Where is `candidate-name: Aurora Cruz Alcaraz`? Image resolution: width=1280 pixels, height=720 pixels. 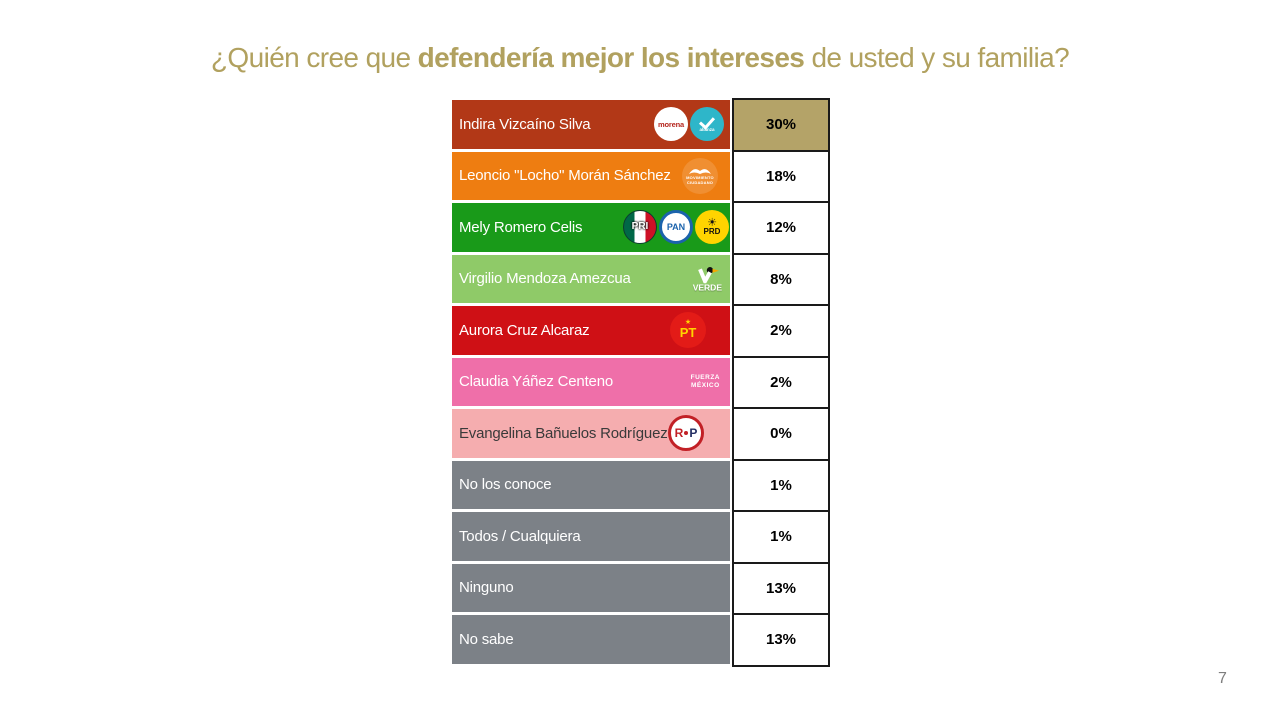
candidate-name: Aurora Cruz Alcaraz is located at coordinates (524, 330).